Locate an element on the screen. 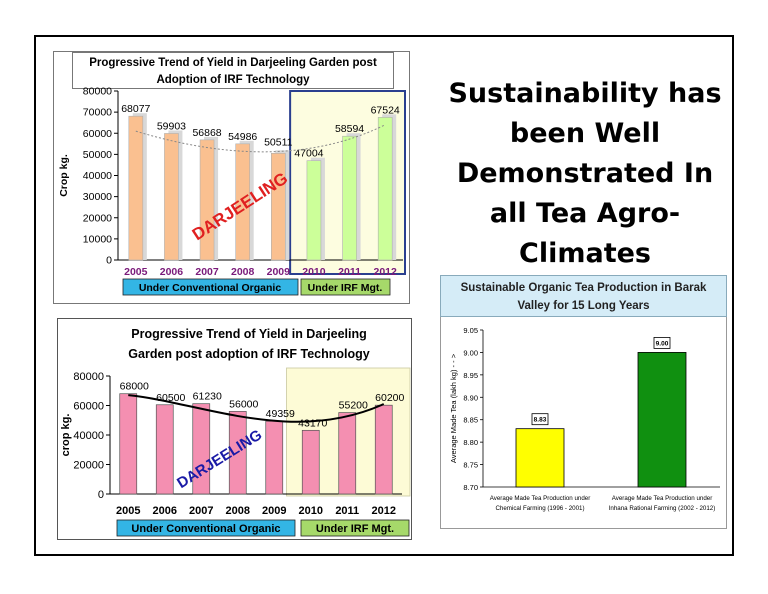  data-label: 67524 is located at coordinates (385, 110).